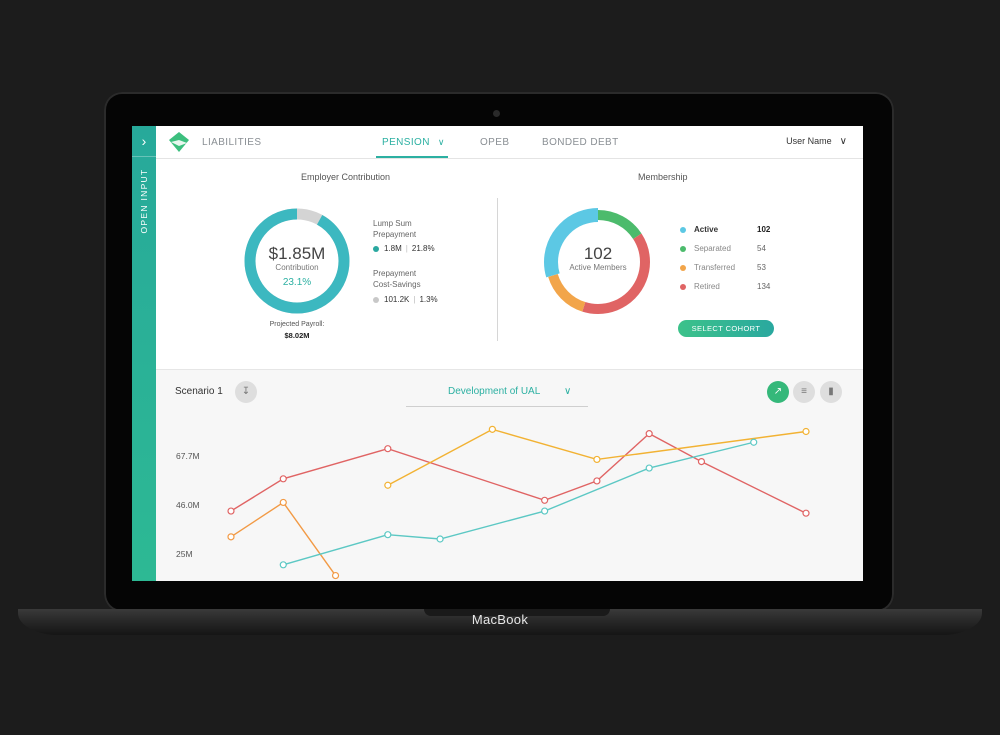  Describe the element at coordinates (144, 353) in the screenshot. I see `sidebar: › OPEN INPUT` at that location.